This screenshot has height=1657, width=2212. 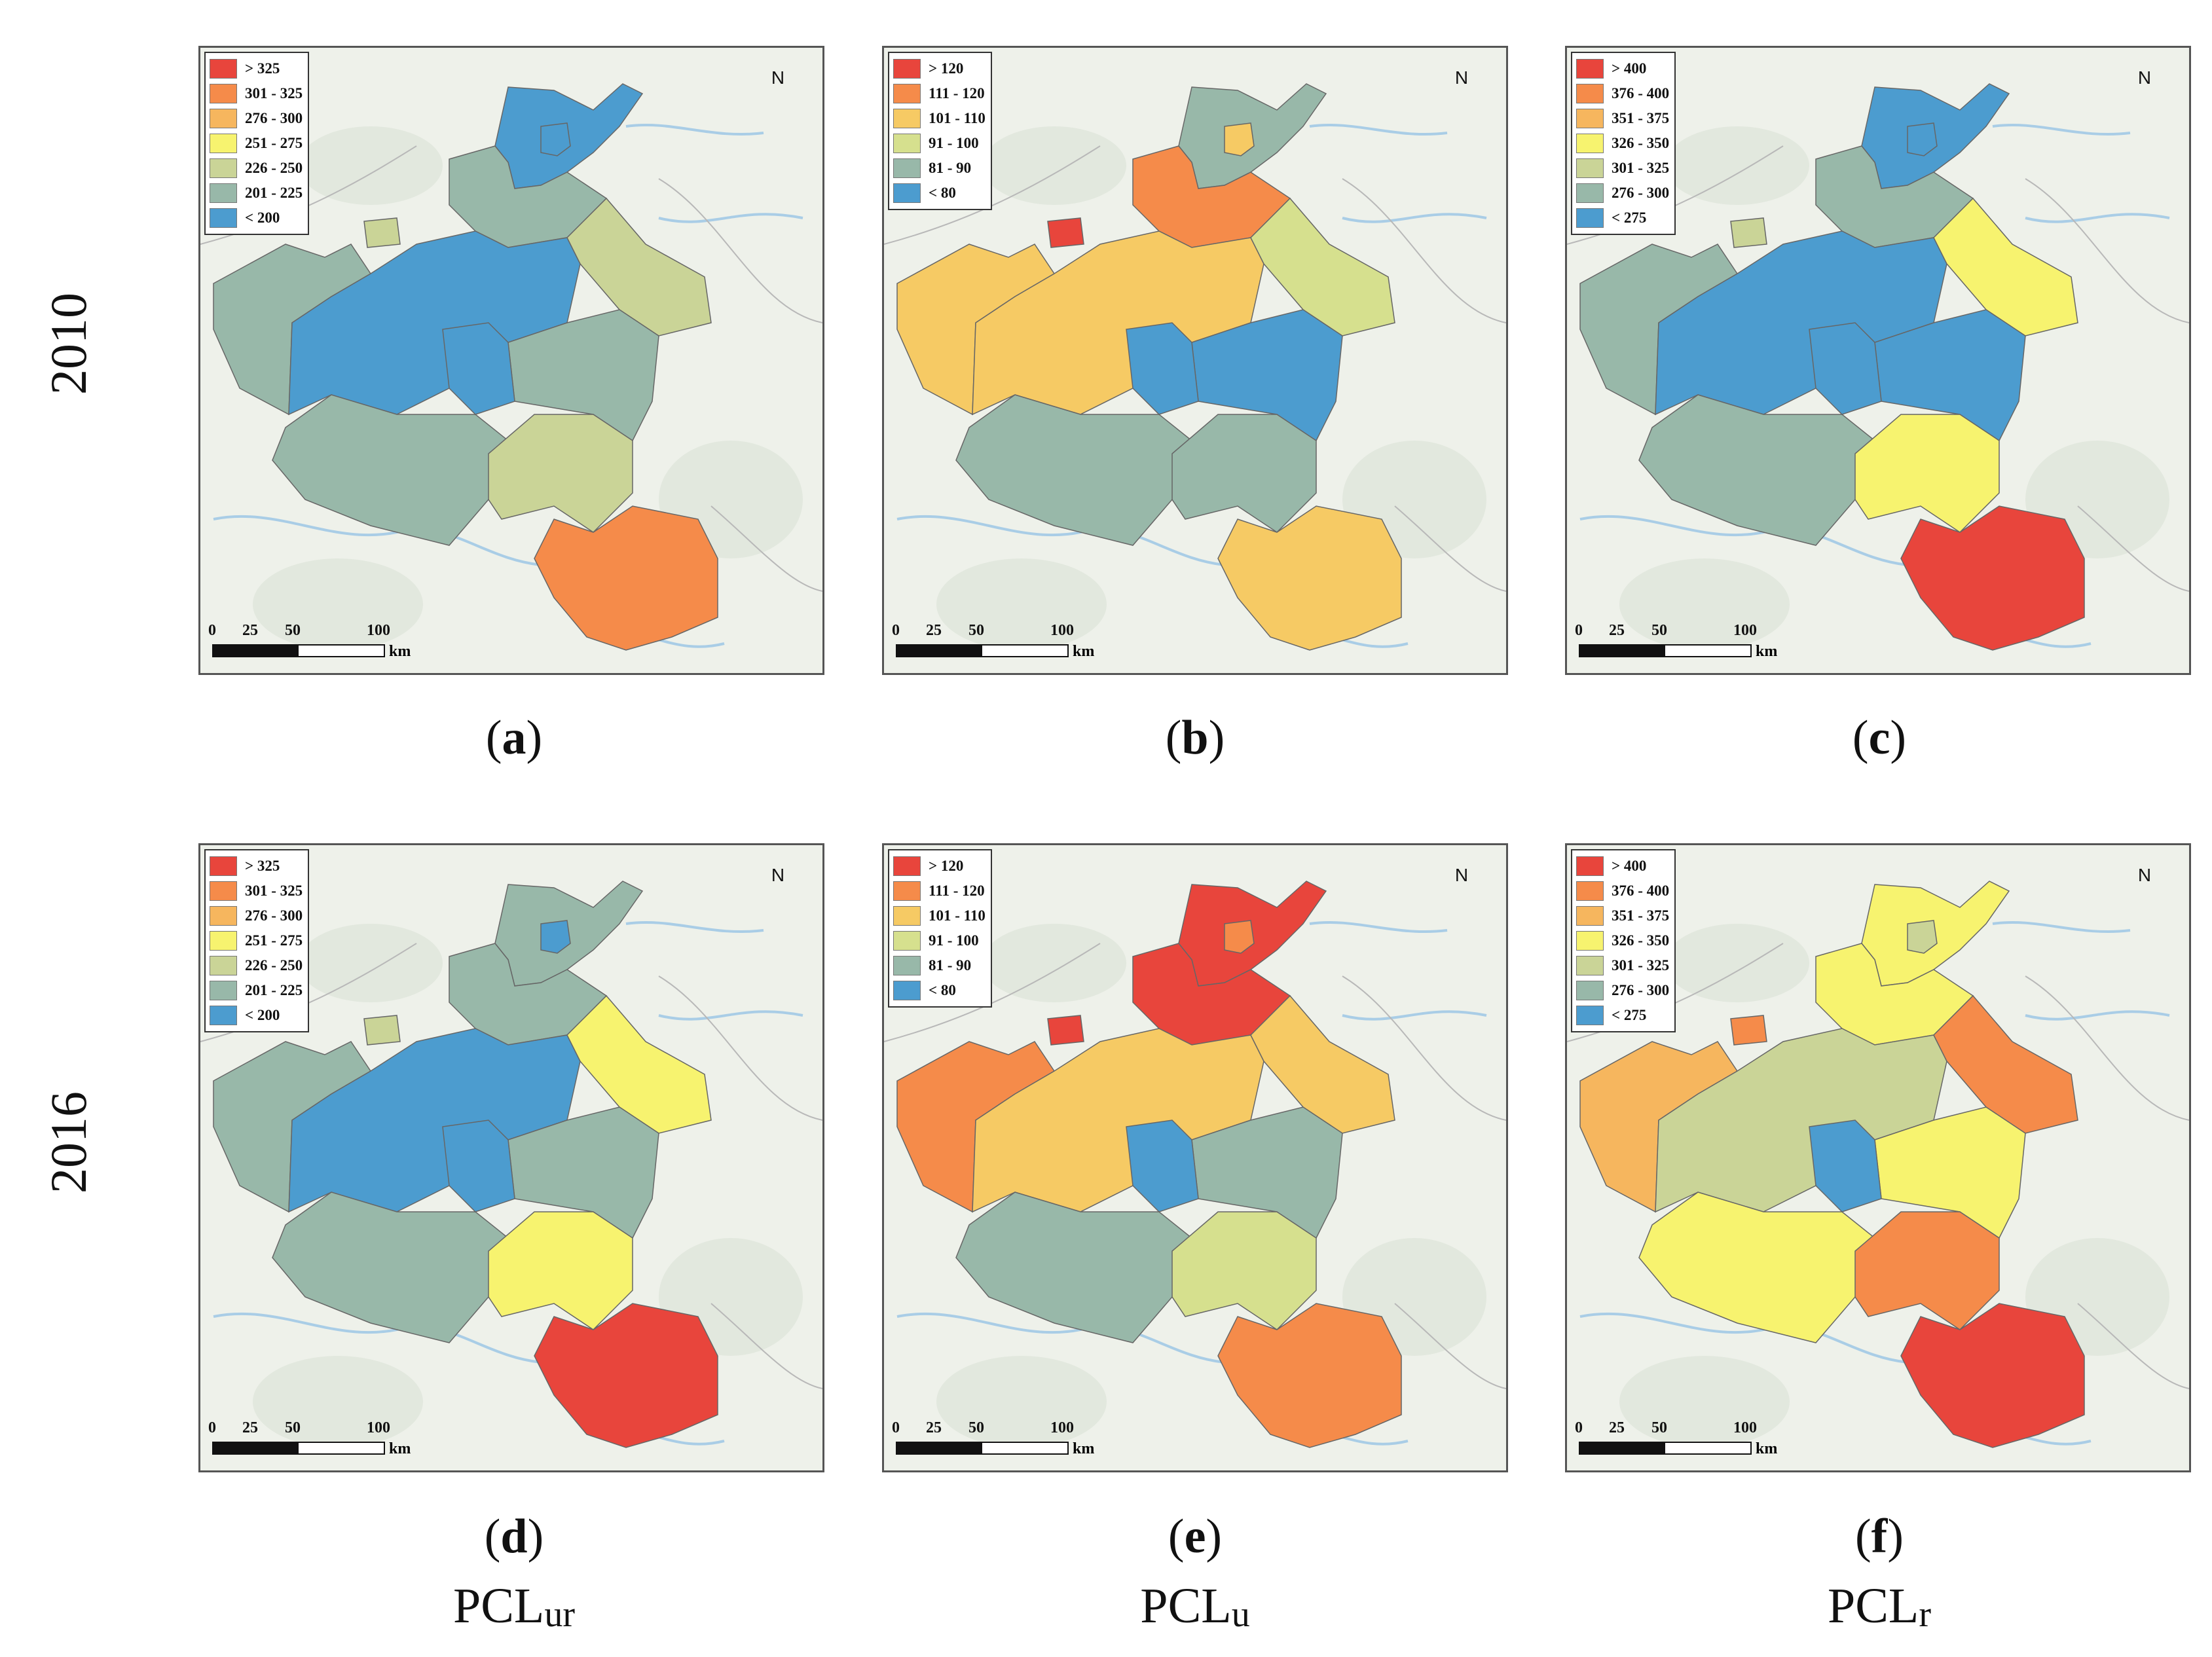 I want to click on region-eastMid, so click(x=1267, y=1172).